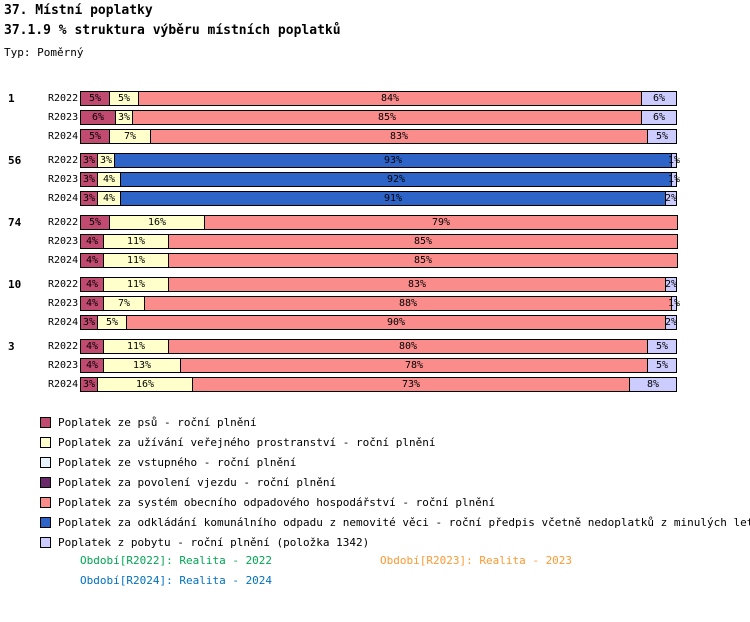  I want to click on bar-segment-odpad_system: 78%, so click(414, 365).